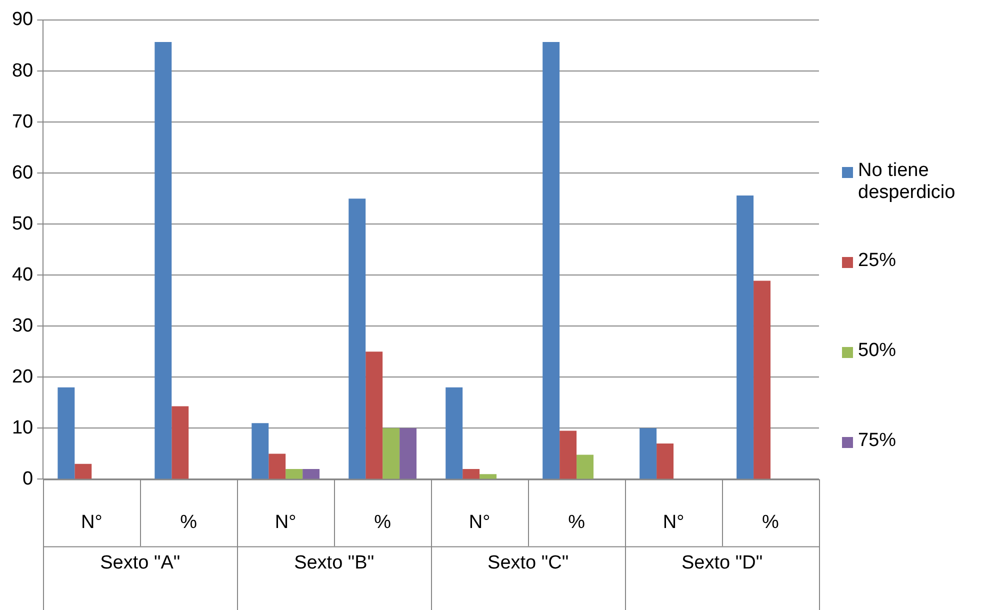 This screenshot has height=610, width=991. What do you see at coordinates (23, 325) in the screenshot?
I see `y-tick-label: 30` at bounding box center [23, 325].